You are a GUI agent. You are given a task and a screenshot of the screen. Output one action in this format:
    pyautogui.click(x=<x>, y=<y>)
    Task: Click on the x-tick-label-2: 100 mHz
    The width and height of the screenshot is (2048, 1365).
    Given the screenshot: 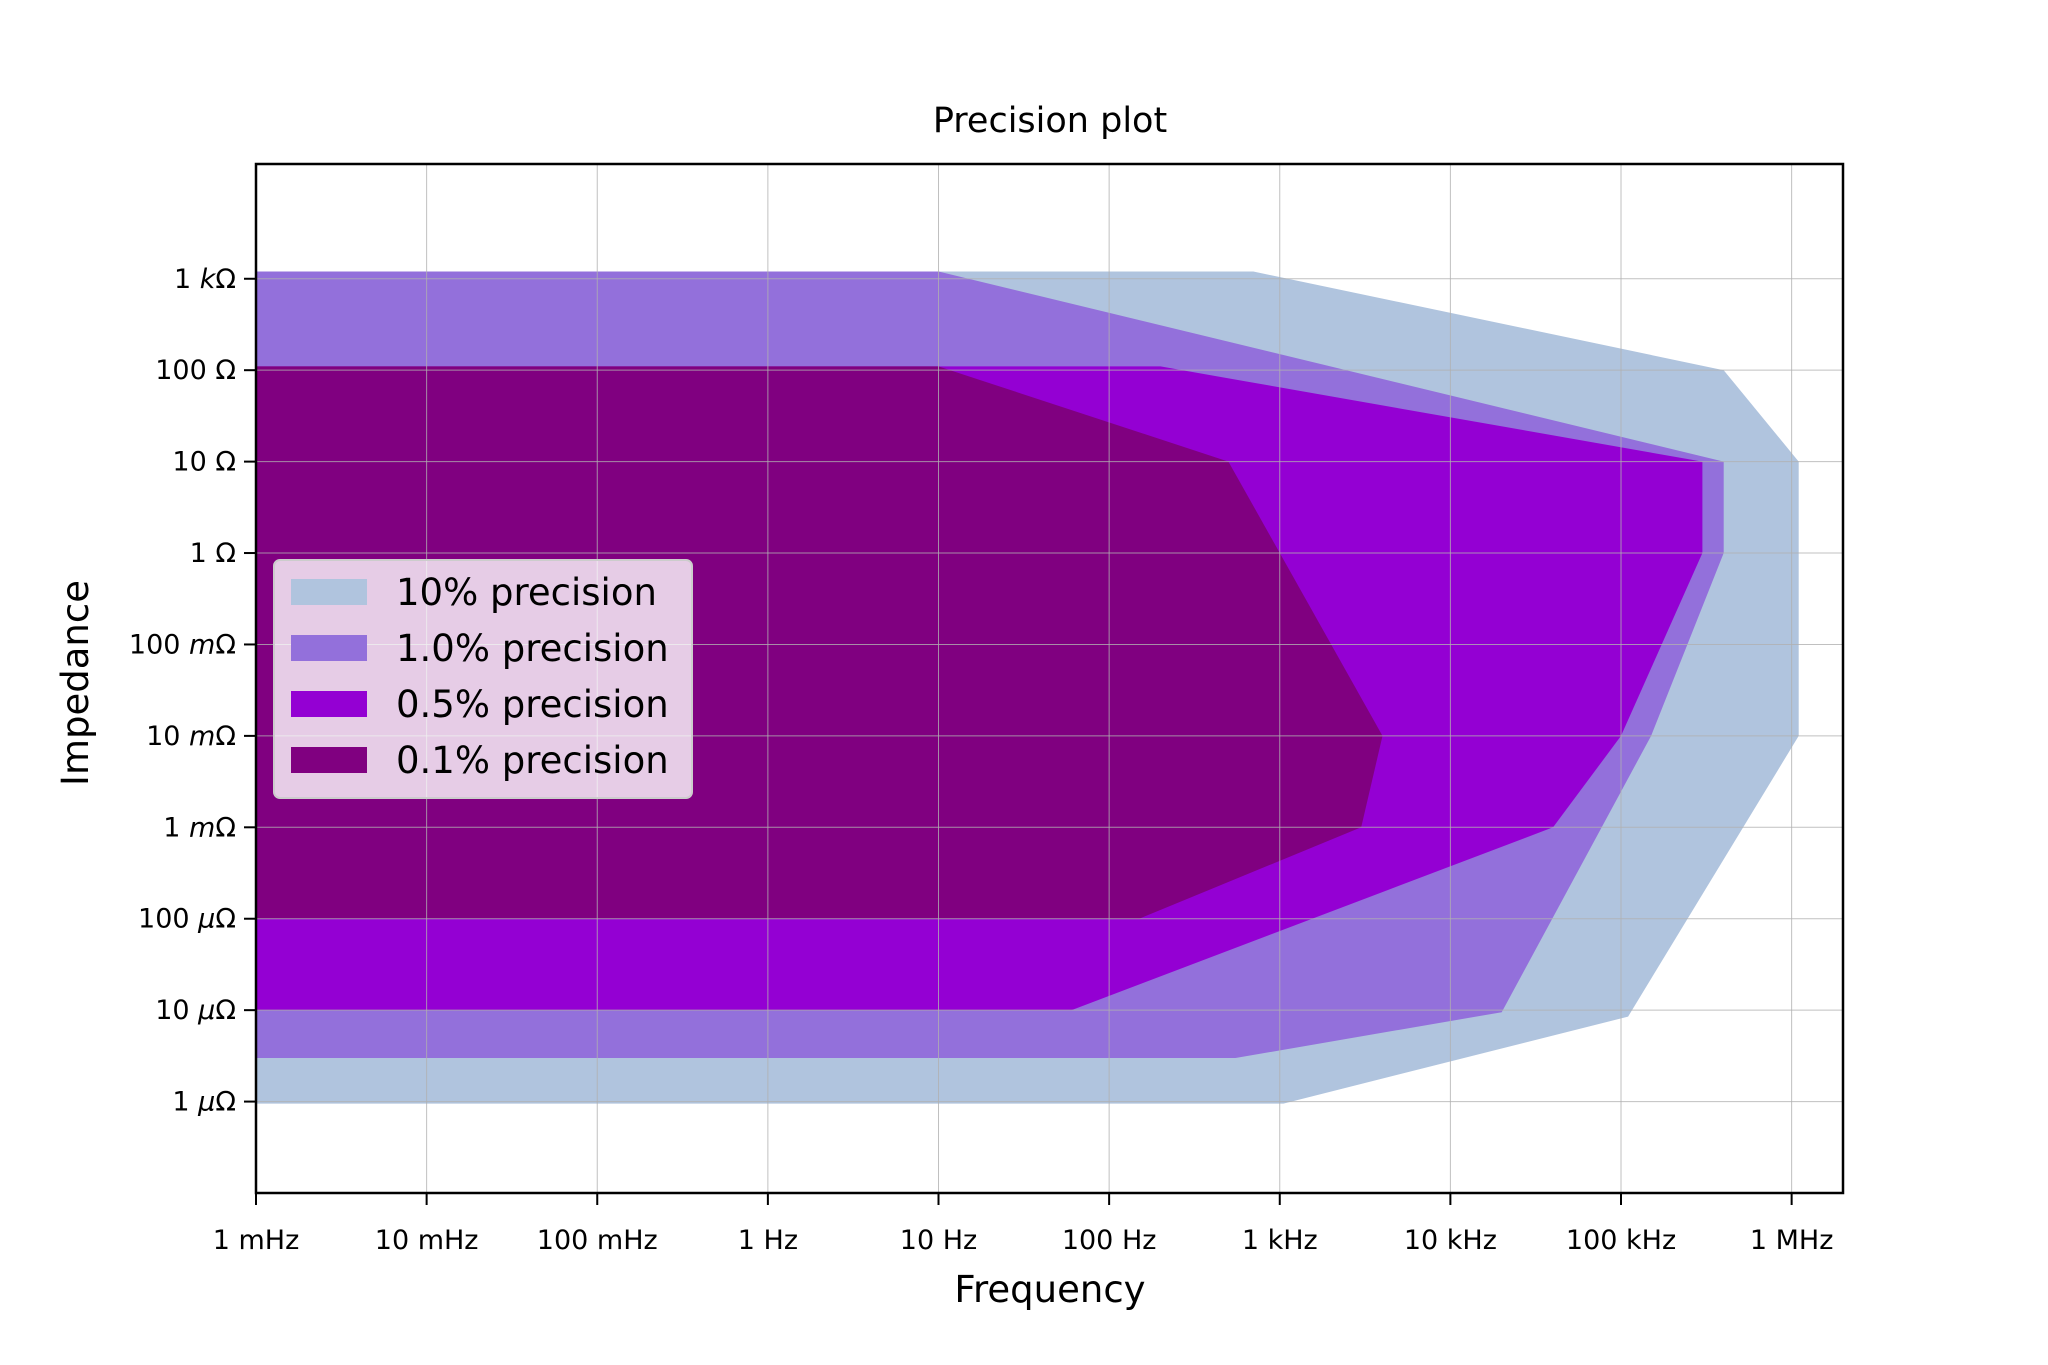 What is the action you would take?
    pyautogui.click(x=597, y=1240)
    